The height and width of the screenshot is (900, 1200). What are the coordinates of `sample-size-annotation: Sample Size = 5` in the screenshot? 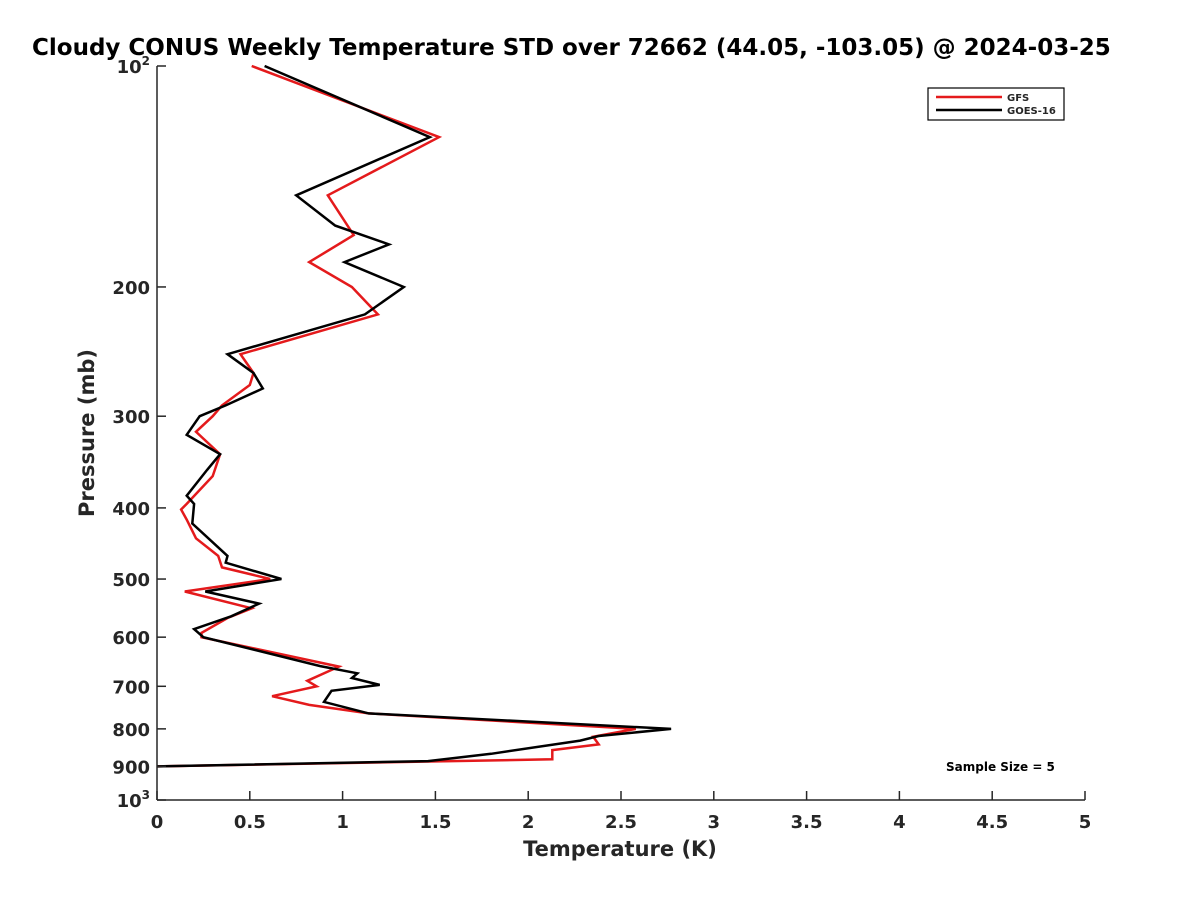 It's located at (1000, 767).